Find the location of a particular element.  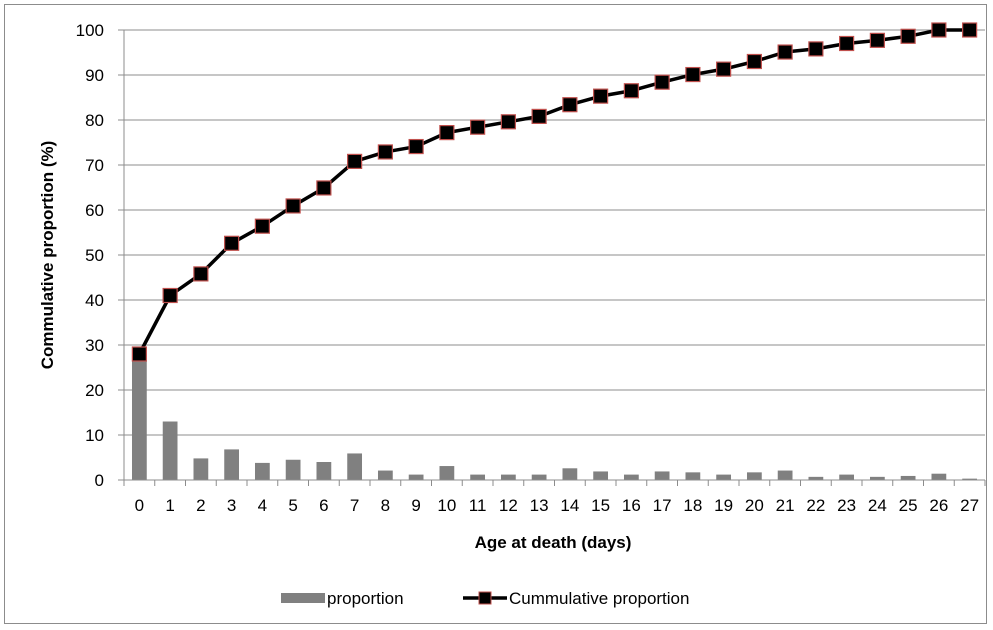

x-tick-label: 13 is located at coordinates (539, 505).